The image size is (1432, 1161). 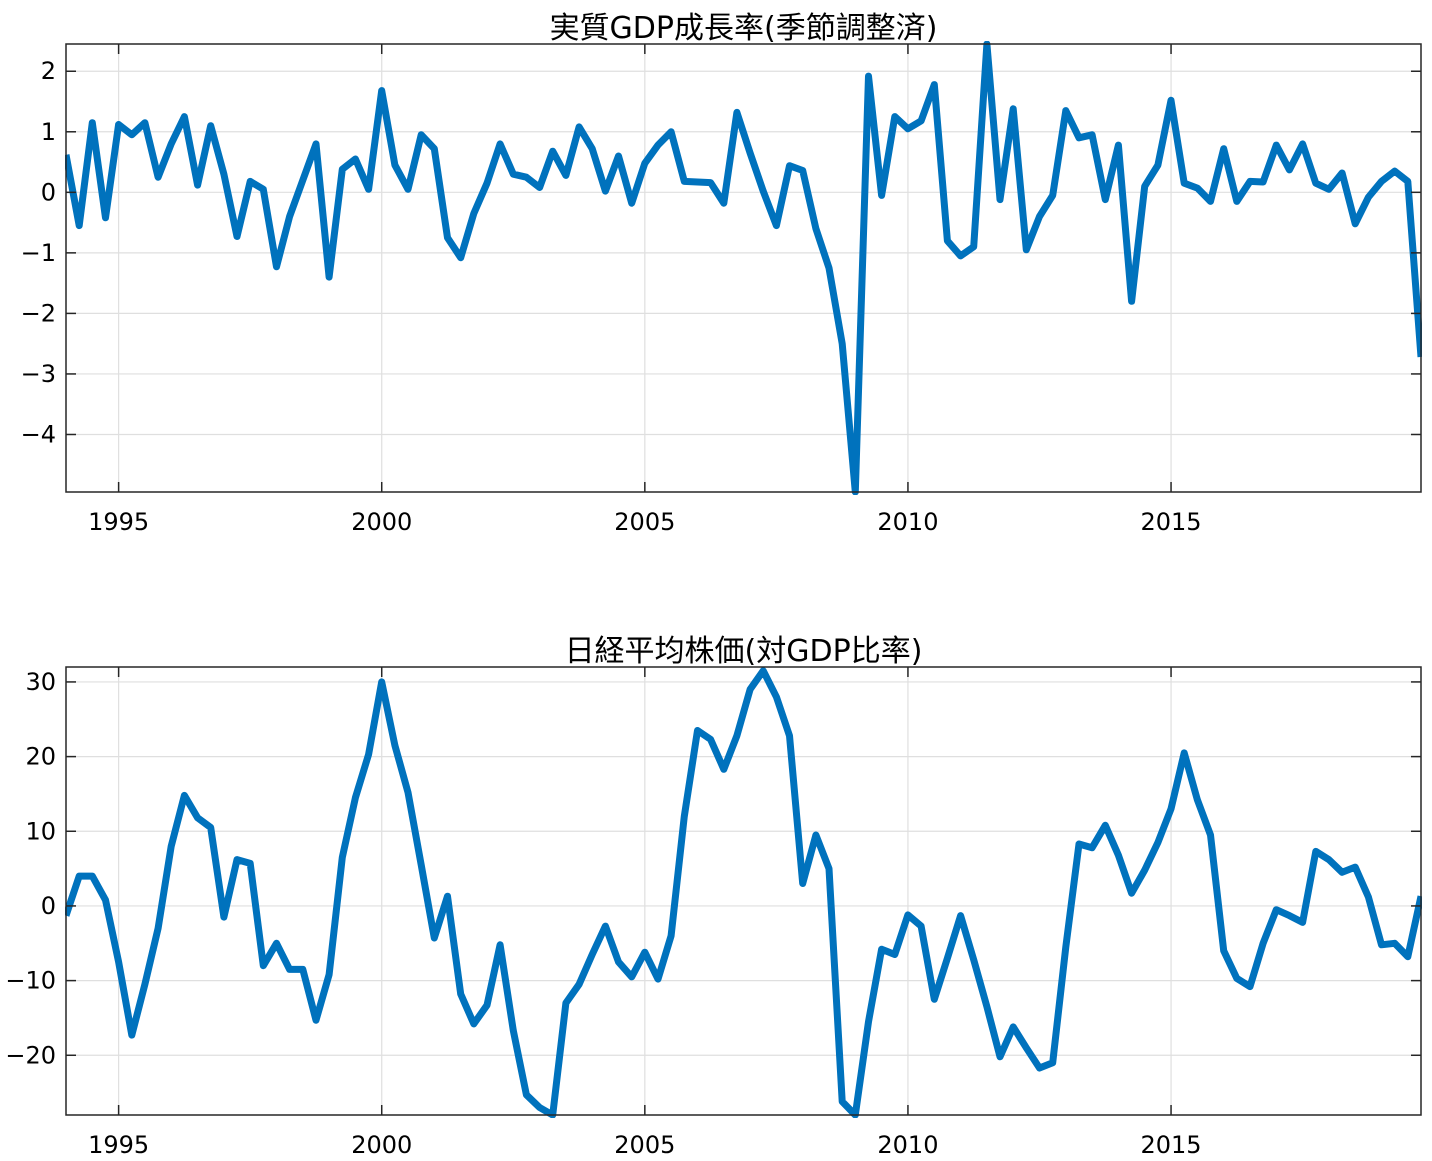 What do you see at coordinates (48, 71) in the screenshot?
I see `y-tick-label: 2` at bounding box center [48, 71].